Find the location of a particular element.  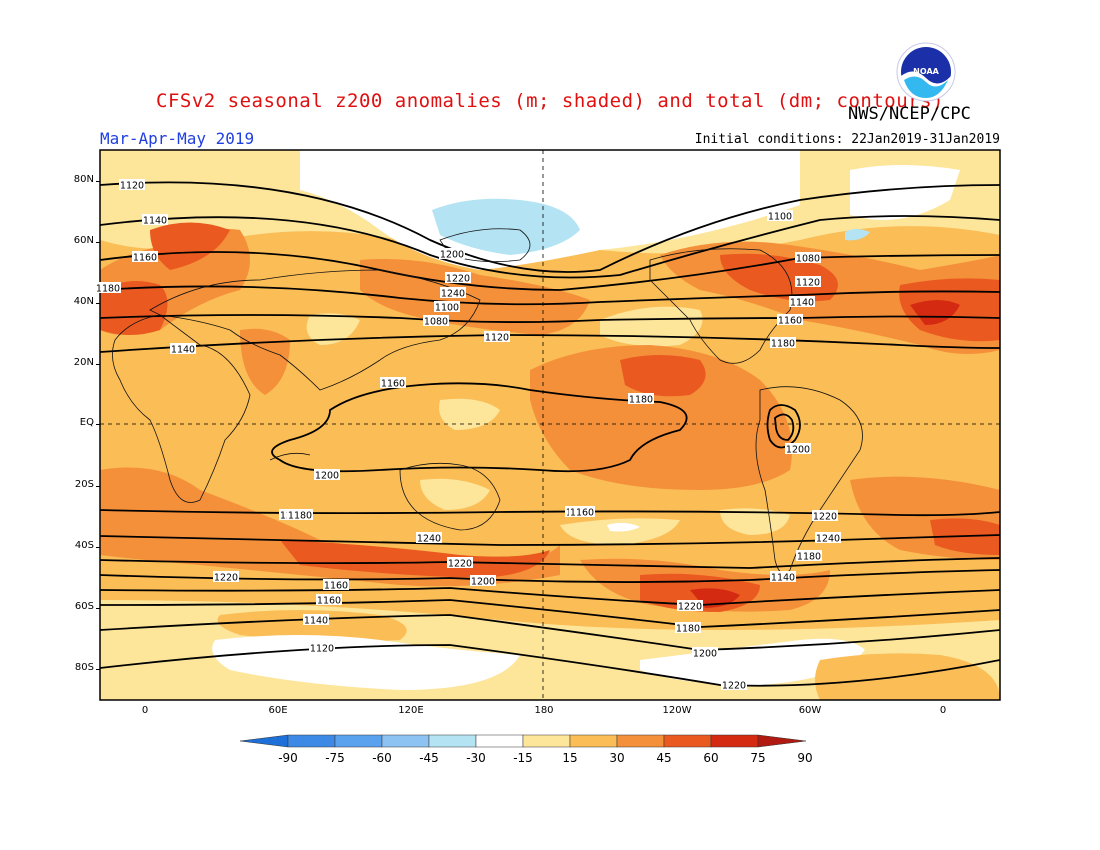

lat-label: EQ is located at coordinates (86, 422).